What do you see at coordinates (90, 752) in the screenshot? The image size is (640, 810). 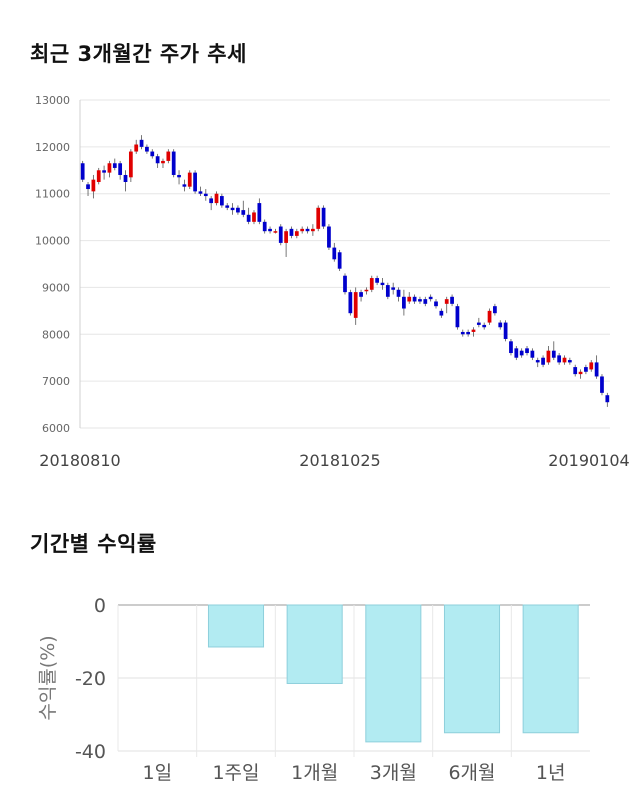 I see `y-tick-label: -40` at bounding box center [90, 752].